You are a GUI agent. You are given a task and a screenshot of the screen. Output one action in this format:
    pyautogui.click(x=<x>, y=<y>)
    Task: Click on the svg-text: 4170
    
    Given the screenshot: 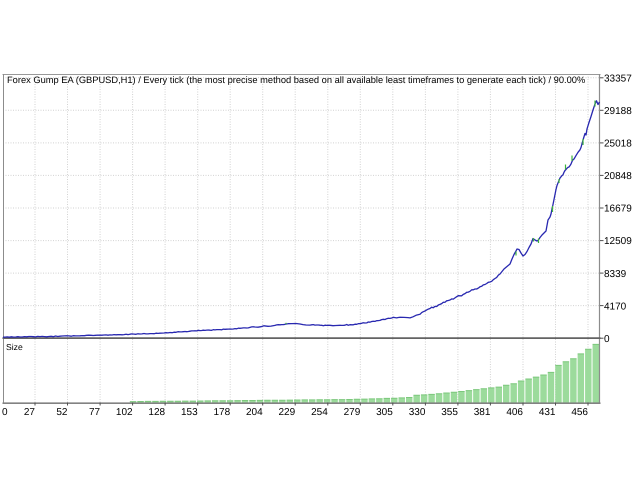 What is the action you would take?
    pyautogui.click(x=615, y=306)
    